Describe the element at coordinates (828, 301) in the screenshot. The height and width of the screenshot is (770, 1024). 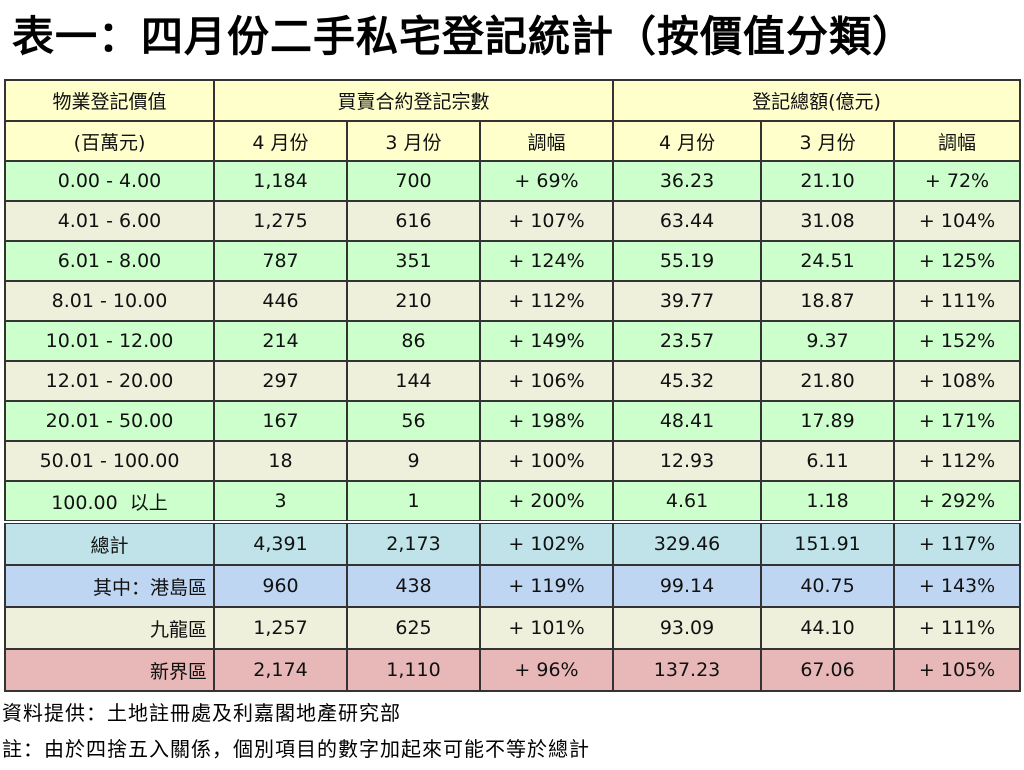
I see `amount-march: 18.87` at that location.